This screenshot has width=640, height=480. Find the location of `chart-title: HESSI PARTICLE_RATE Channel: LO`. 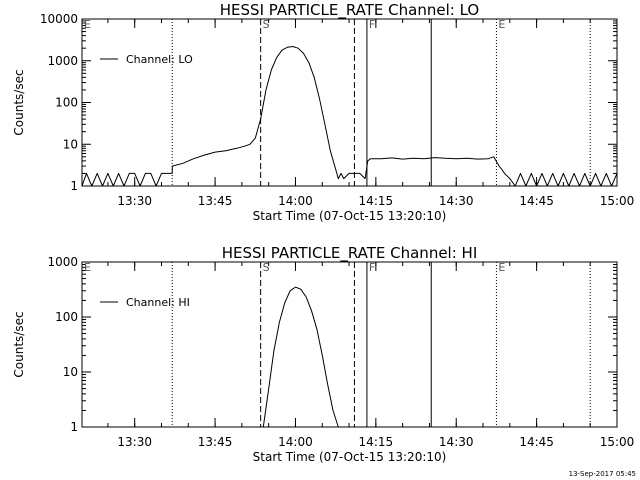

chart-title: HESSI PARTICLE_RATE Channel: LO is located at coordinates (349, 10).